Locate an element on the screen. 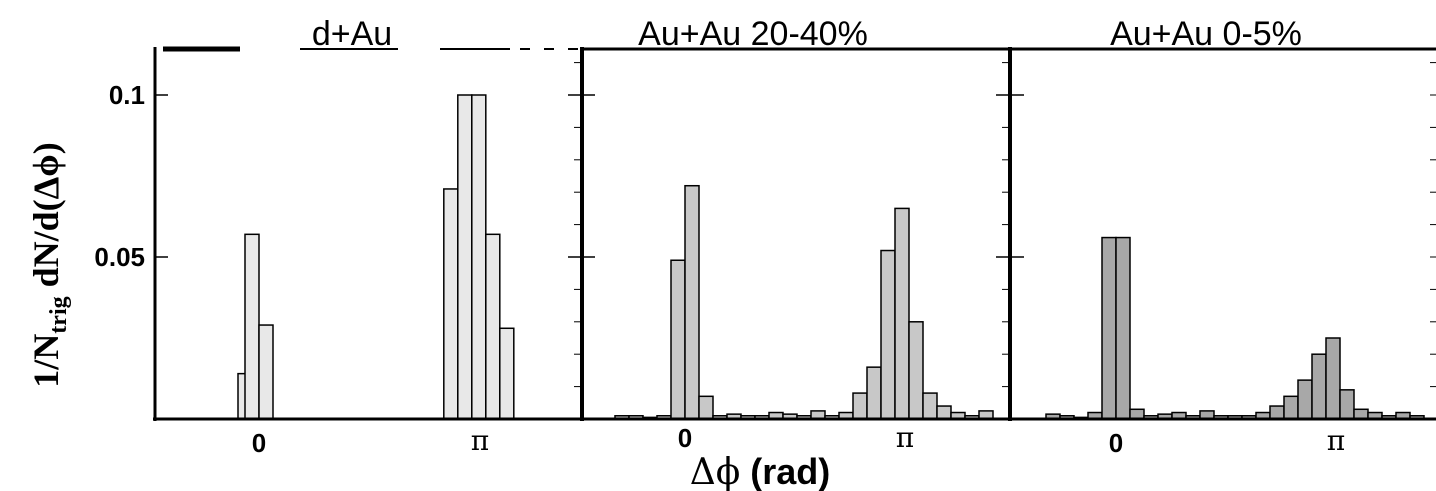 The image size is (1436, 491). y-tick-label: 0.1 is located at coordinates (127, 95).